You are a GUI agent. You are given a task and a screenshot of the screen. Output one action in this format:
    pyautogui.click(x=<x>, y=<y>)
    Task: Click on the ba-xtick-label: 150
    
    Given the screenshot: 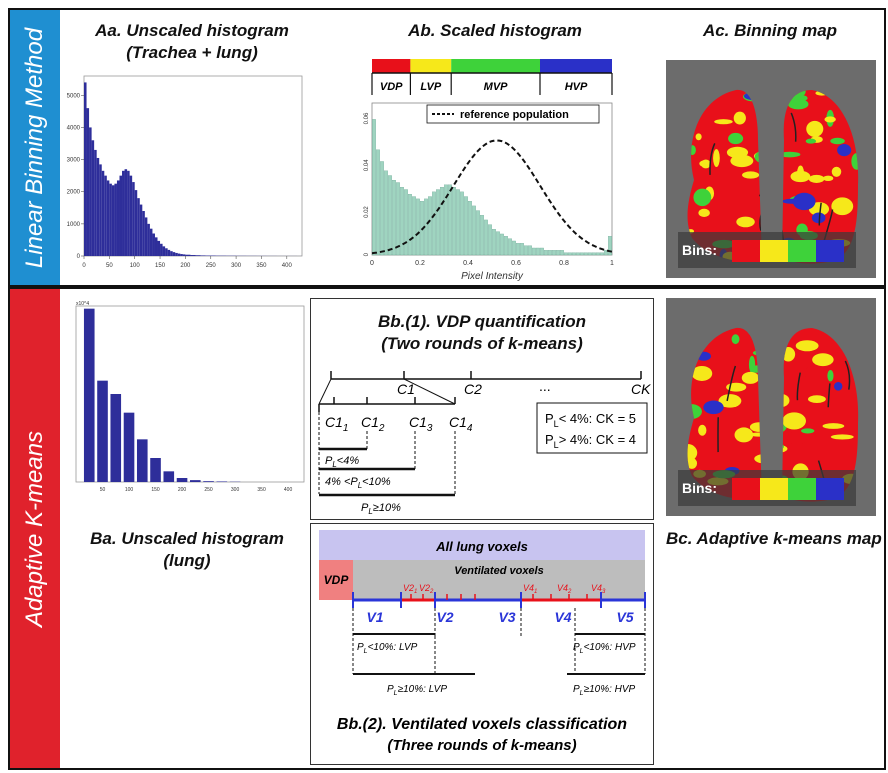 What is the action you would take?
    pyautogui.click(x=155, y=490)
    